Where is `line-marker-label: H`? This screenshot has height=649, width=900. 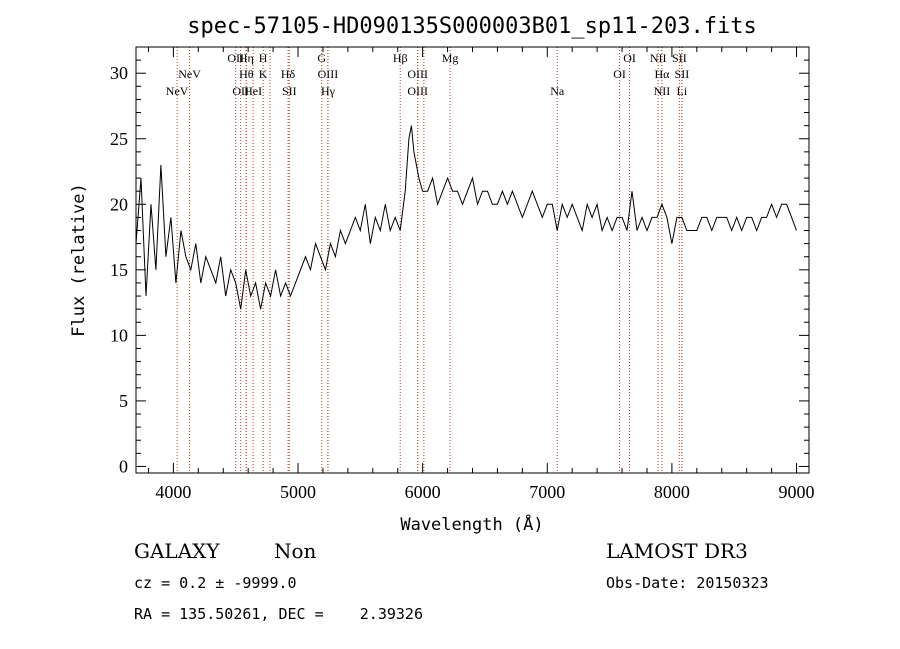 line-marker-label: H is located at coordinates (263, 58).